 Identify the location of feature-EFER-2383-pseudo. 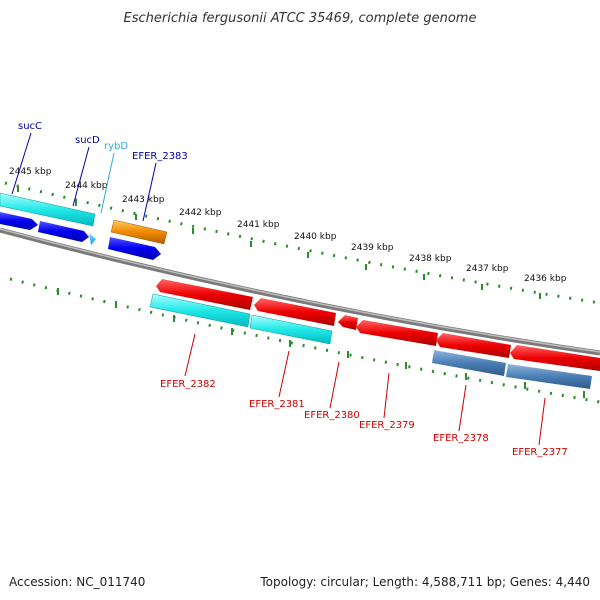
(139, 232).